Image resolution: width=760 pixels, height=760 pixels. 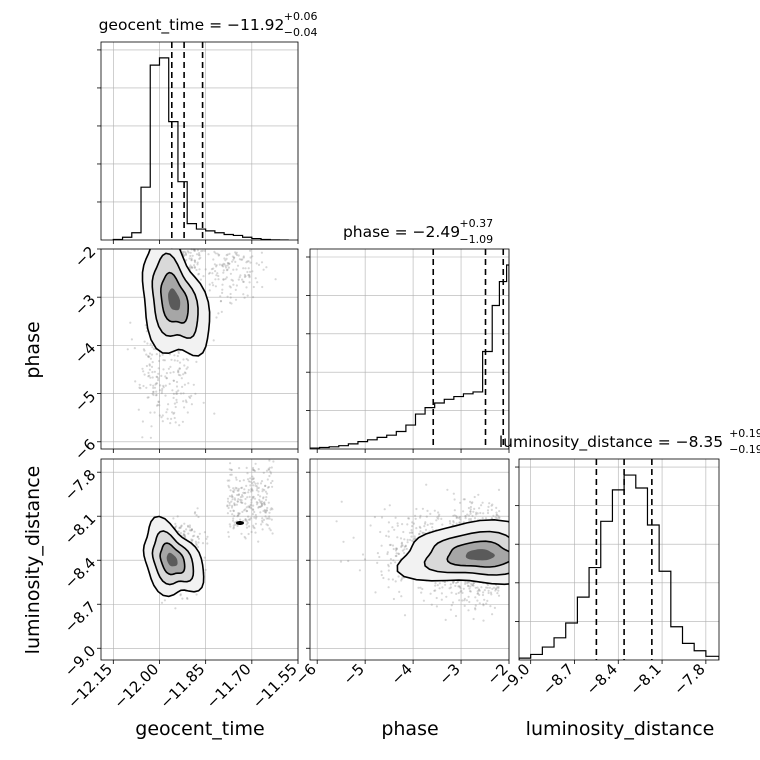 I want to click on geocent_time-hist-title-sub: −0.04, so click(x=301, y=32).